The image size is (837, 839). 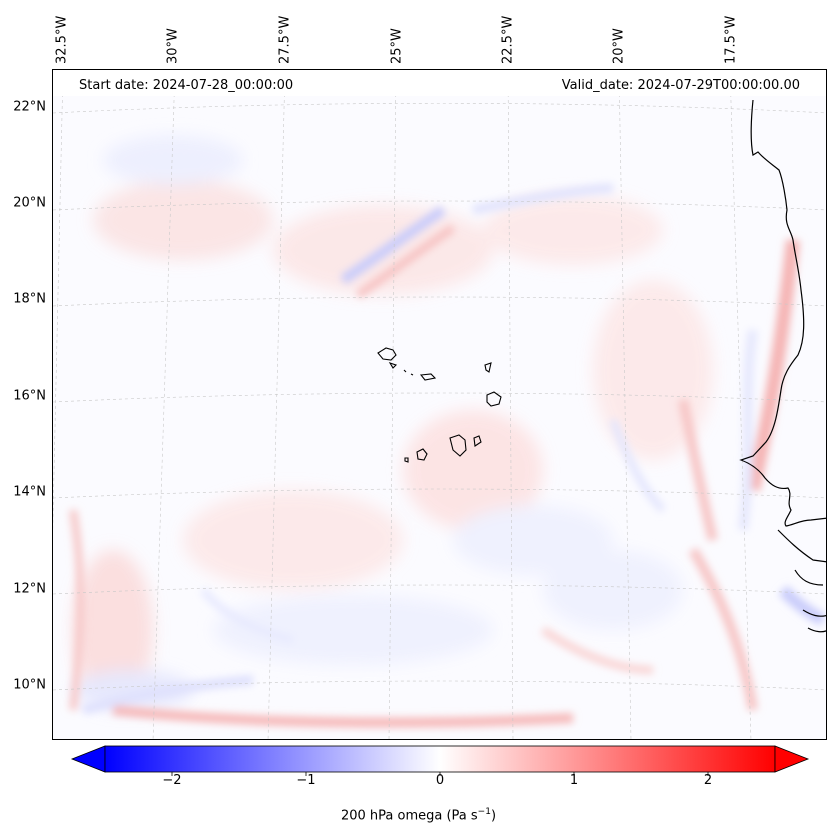 What do you see at coordinates (172, 780) in the screenshot?
I see `colorbar-tick-label: −2` at bounding box center [172, 780].